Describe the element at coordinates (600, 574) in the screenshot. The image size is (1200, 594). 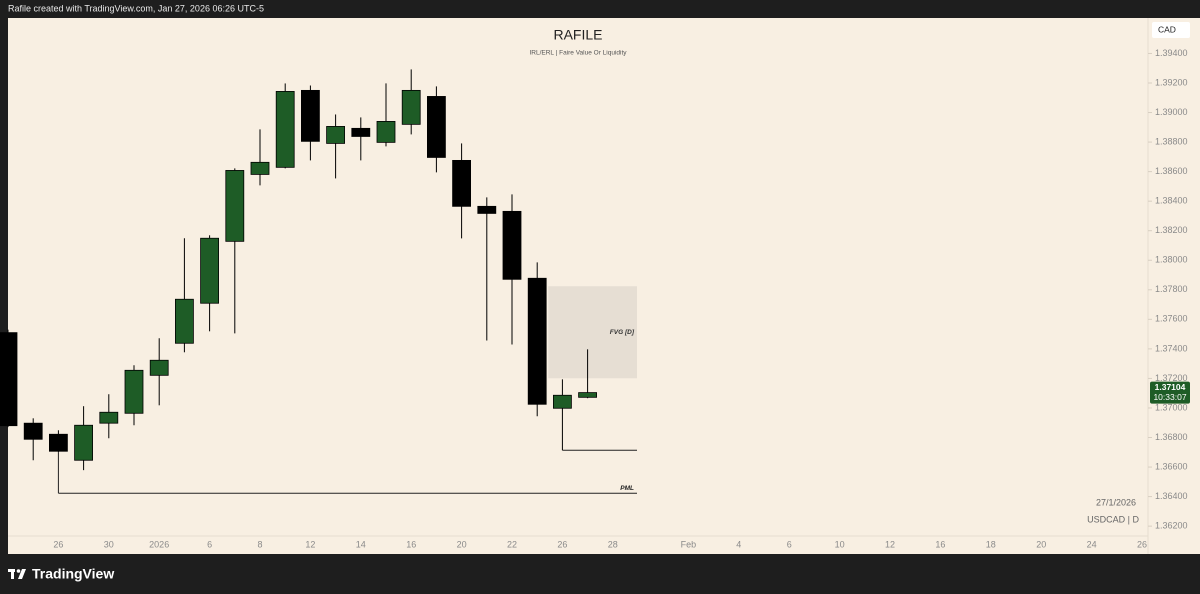
I see `footer-bar` at that location.